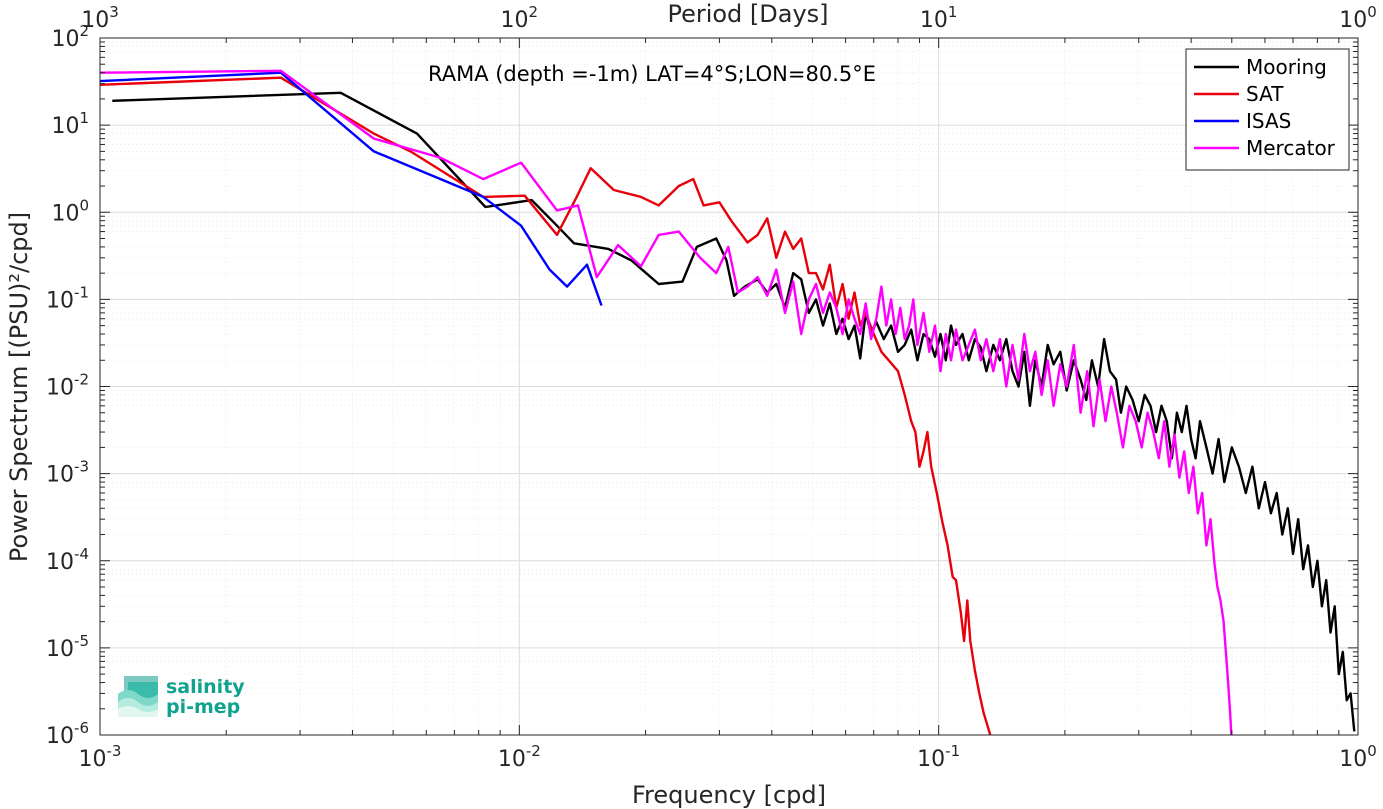 This screenshot has height=809, width=1383. I want to click on top-tick-label: 10⁰, so click(1358, 18).